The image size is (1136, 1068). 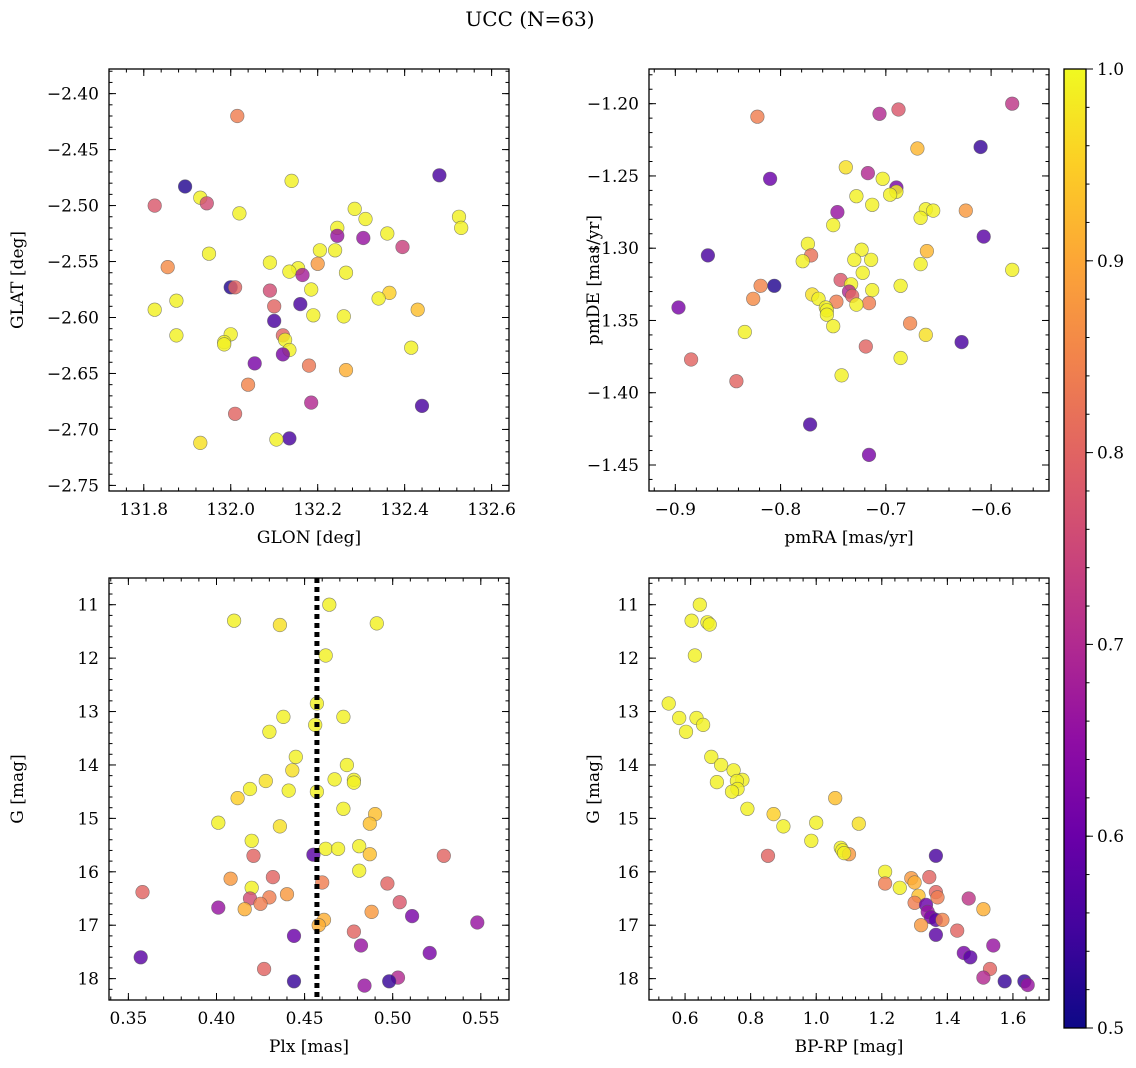 I want to click on x-tick-label: −0.8, so click(x=780, y=510).